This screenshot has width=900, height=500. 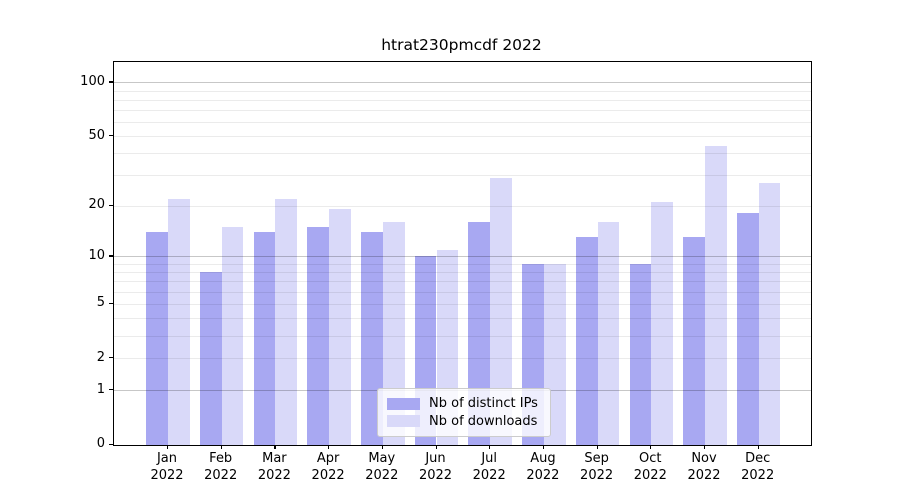 What do you see at coordinates (92, 81) in the screenshot?
I see `y-tick-label: 100` at bounding box center [92, 81].